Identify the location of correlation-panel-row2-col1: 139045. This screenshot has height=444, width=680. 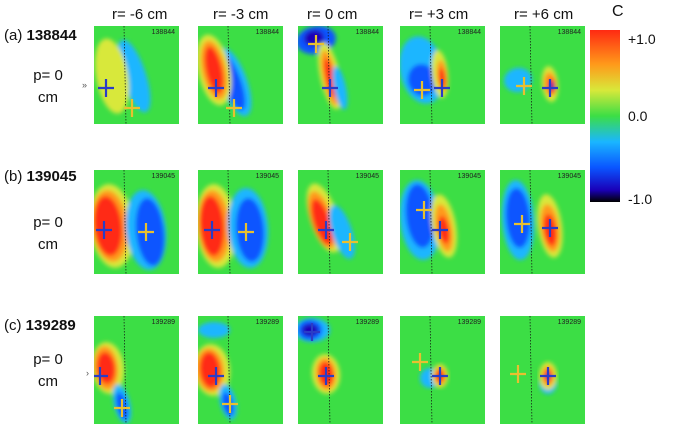
(136, 222).